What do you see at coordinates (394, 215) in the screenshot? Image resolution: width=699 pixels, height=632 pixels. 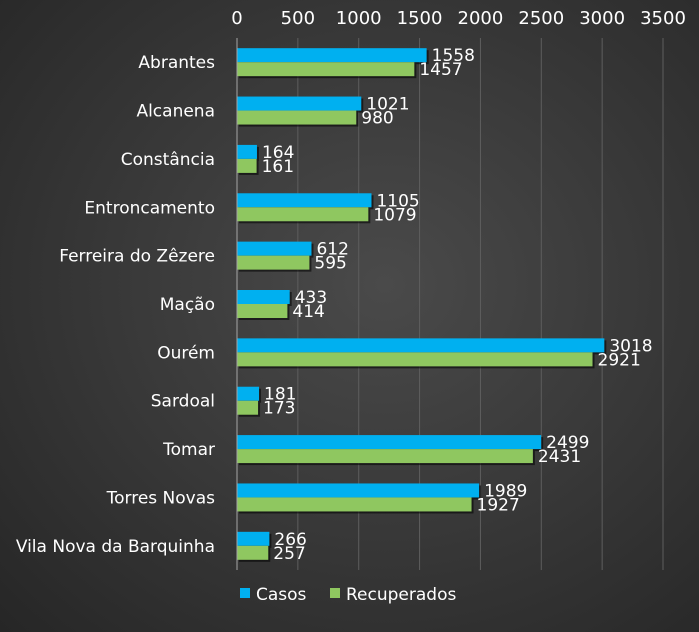 I see `data-label: 1079` at bounding box center [394, 215].